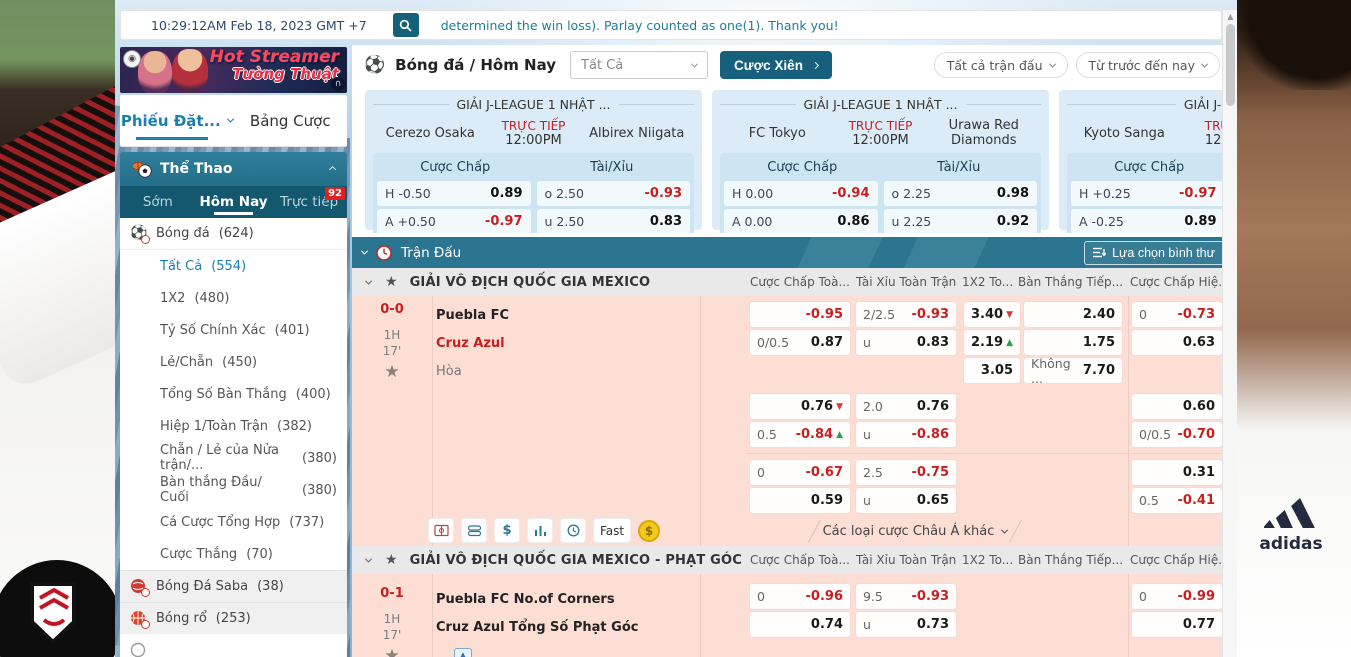 Image resolution: width=1351 pixels, height=657 pixels. Describe the element at coordinates (1153, 252) in the screenshot. I see `view-options-button: Lựa chọn bình thư` at that location.